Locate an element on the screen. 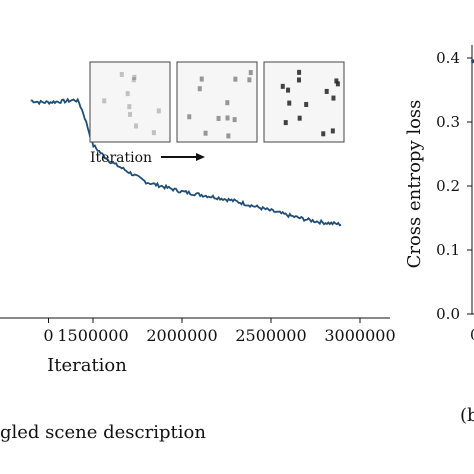 The width and height of the screenshot is (474, 474). left-x-tick-label: 0 is located at coordinates (48, 335).